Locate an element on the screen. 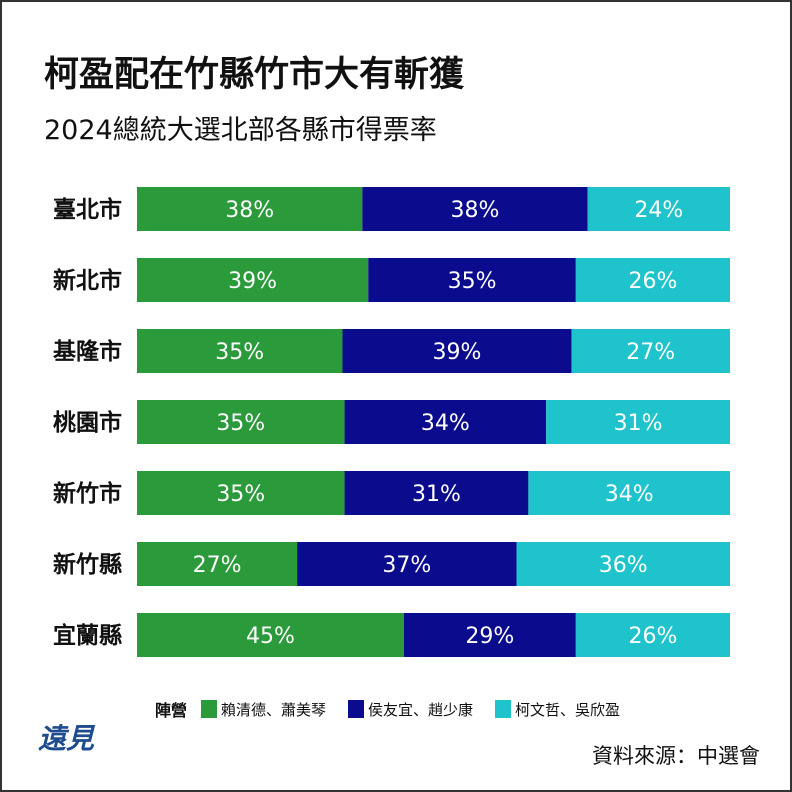 Image resolution: width=792 pixels, height=792 pixels. data-label: 37% is located at coordinates (406, 565).